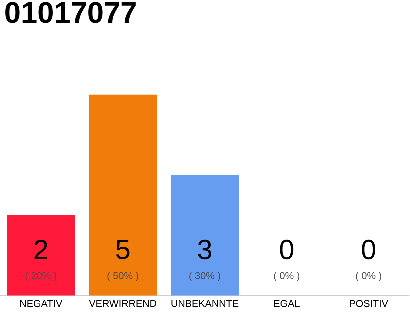 The height and width of the screenshot is (320, 410). I want to click on x-tick-label: NEGATIV, so click(41, 304).